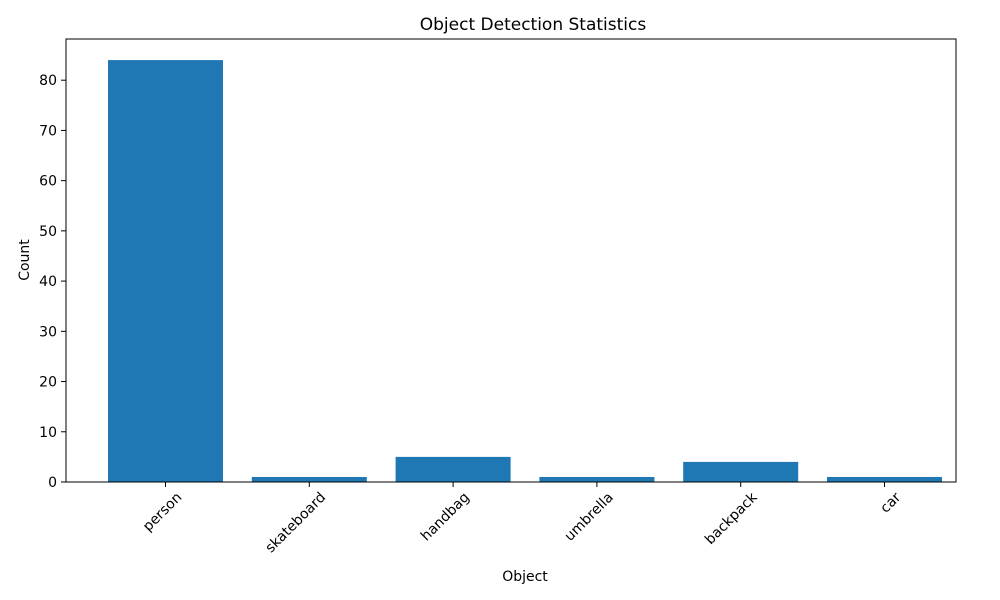  I want to click on y-tick-label-60: 60, so click(48, 182).